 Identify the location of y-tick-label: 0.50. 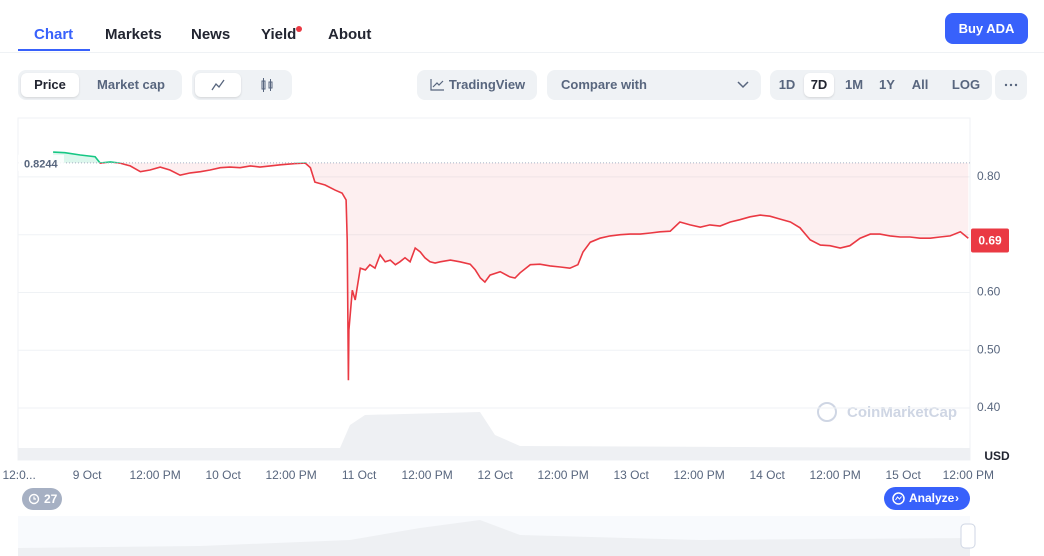
(989, 349).